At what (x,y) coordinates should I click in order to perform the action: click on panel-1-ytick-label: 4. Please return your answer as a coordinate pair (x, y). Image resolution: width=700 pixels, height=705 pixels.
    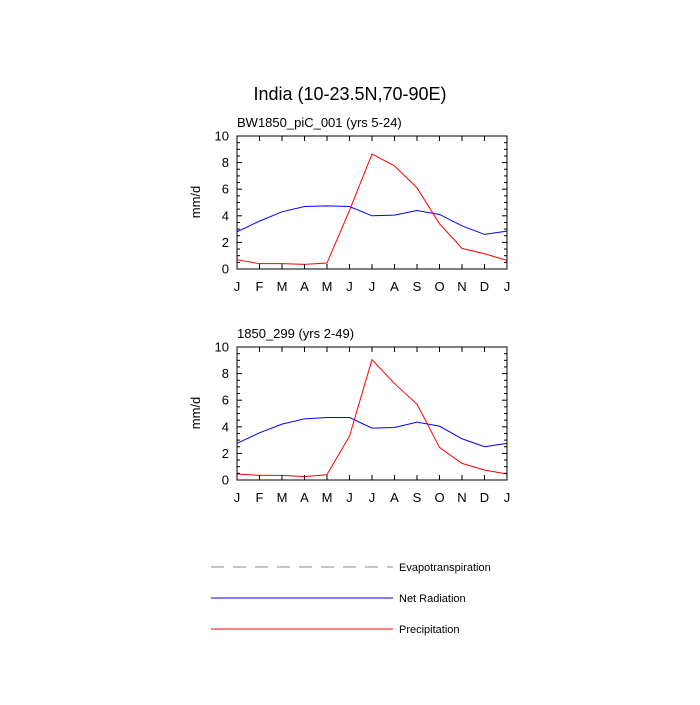
    Looking at the image, I should click on (225, 215).